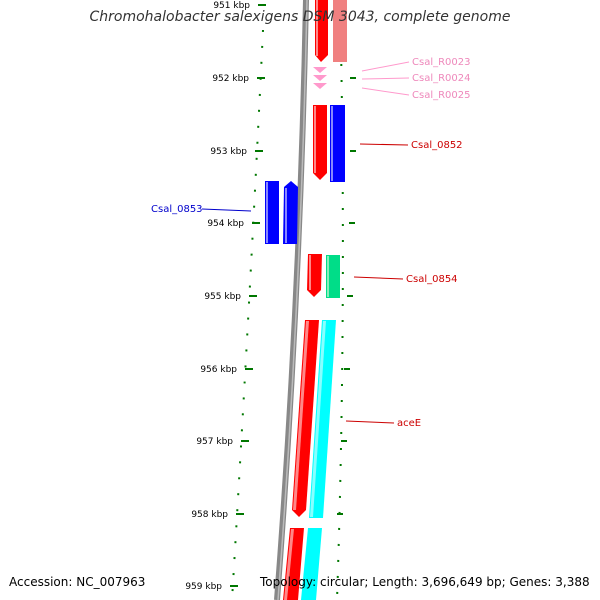  I want to click on gene-label-acee: aceE, so click(409, 423).